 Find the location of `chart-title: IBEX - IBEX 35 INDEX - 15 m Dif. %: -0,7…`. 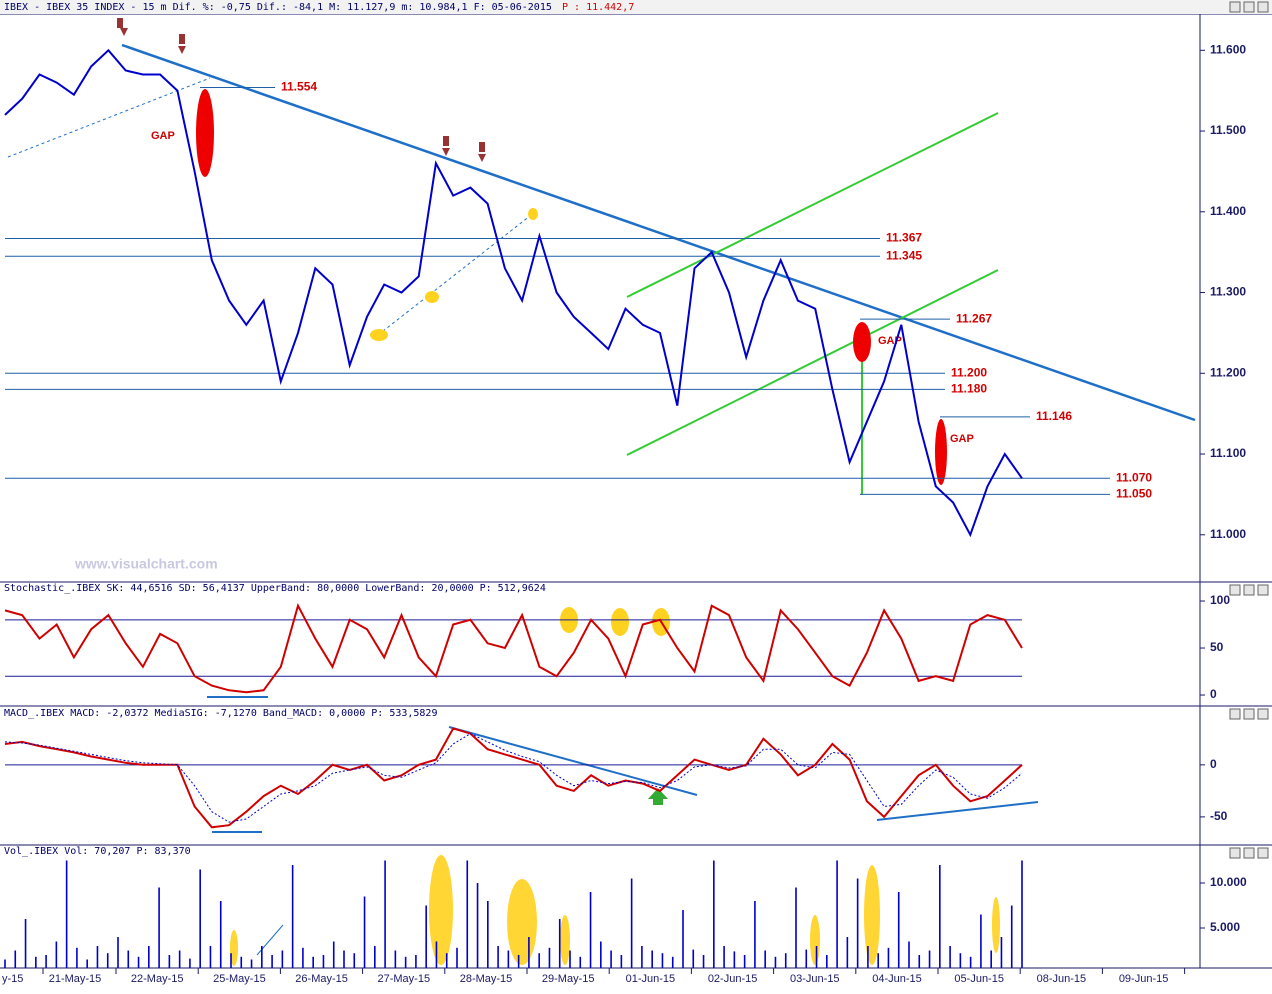

chart-title: IBEX - IBEX 35 INDEX - 15 m Dif. %: -0,7… is located at coordinates (278, 7).